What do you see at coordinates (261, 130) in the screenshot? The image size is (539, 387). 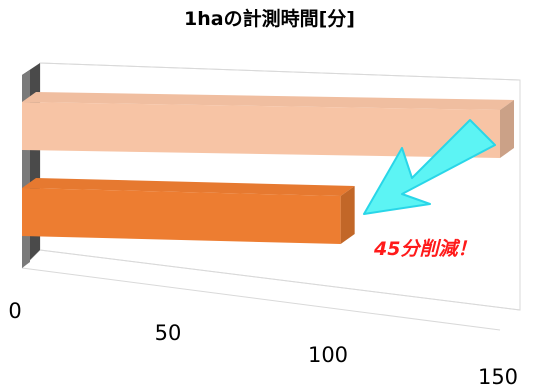 I see `bar-1-front-face` at bounding box center [261, 130].